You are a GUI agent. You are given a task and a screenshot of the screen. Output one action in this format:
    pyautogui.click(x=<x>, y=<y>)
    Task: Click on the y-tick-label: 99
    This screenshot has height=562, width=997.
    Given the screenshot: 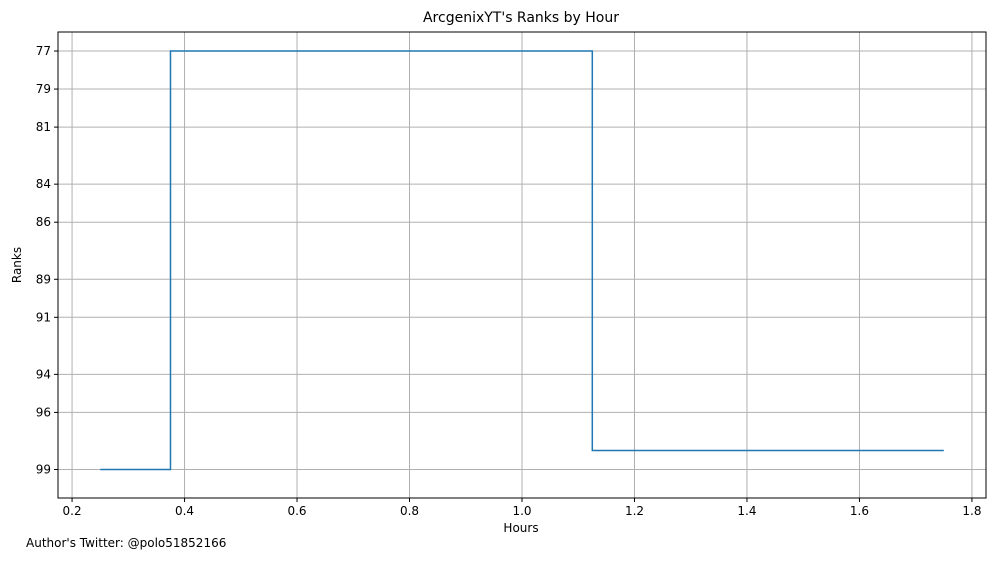 What is the action you would take?
    pyautogui.click(x=43, y=469)
    